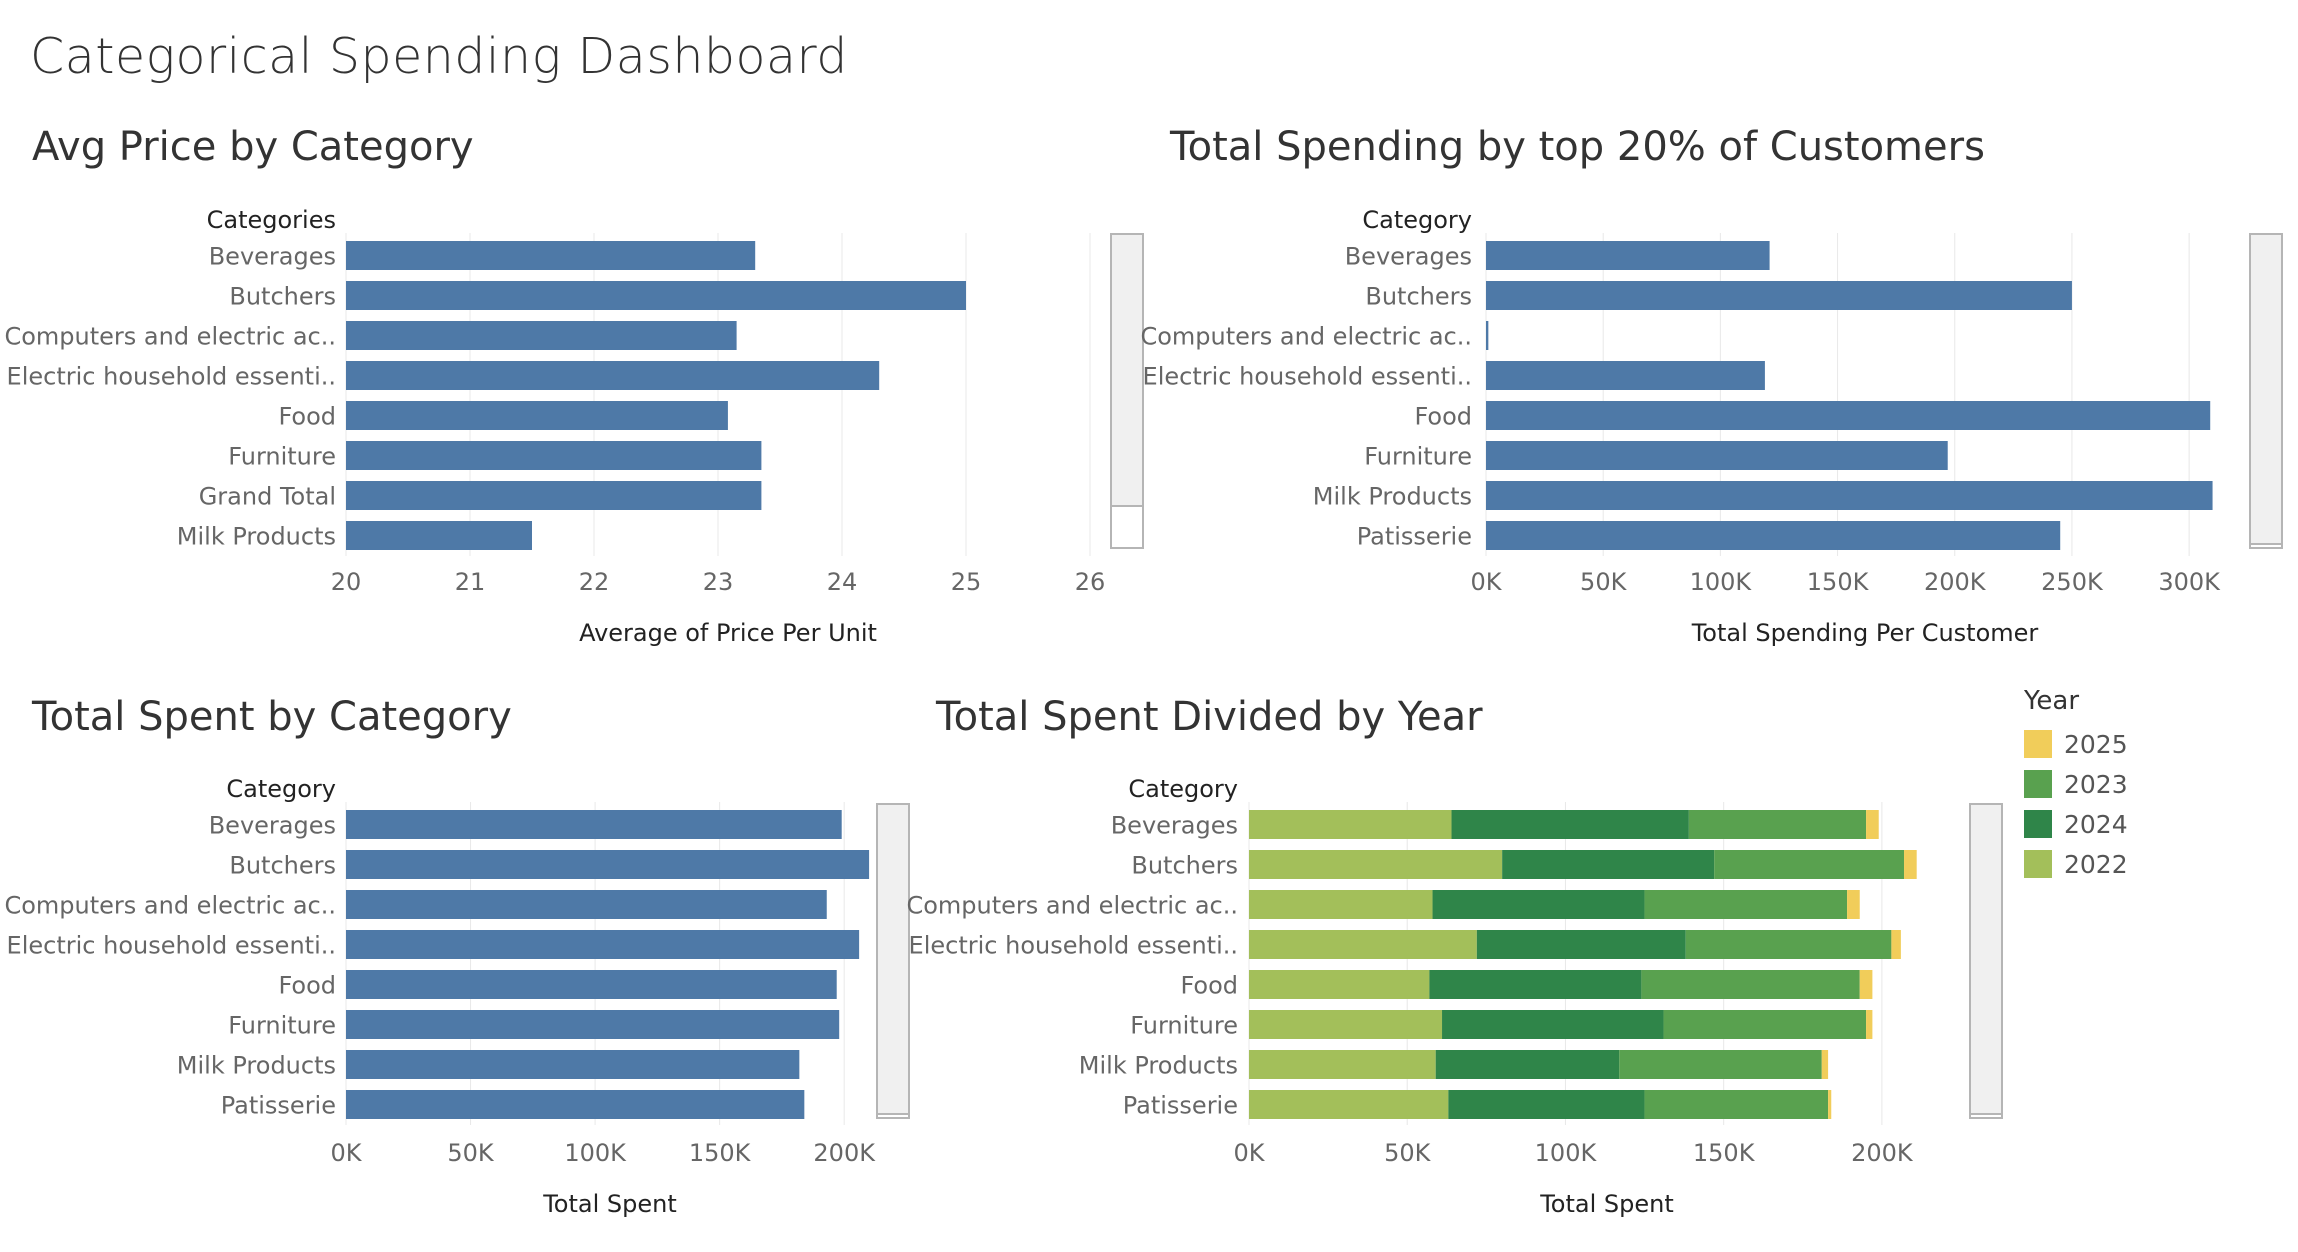 This screenshot has height=1252, width=2298. Describe the element at coordinates (439, 56) in the screenshot. I see `dashboard-title: Categorical Spending Dashboard` at that location.